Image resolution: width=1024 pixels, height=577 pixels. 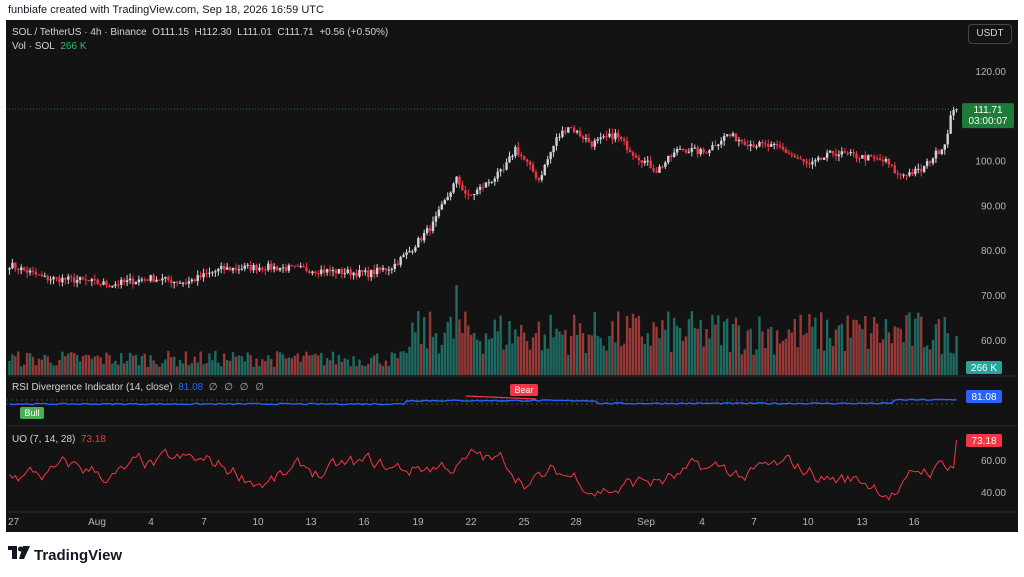 What do you see at coordinates (33, 46) in the screenshot?
I see `volume-label: Vol · SOL` at bounding box center [33, 46].